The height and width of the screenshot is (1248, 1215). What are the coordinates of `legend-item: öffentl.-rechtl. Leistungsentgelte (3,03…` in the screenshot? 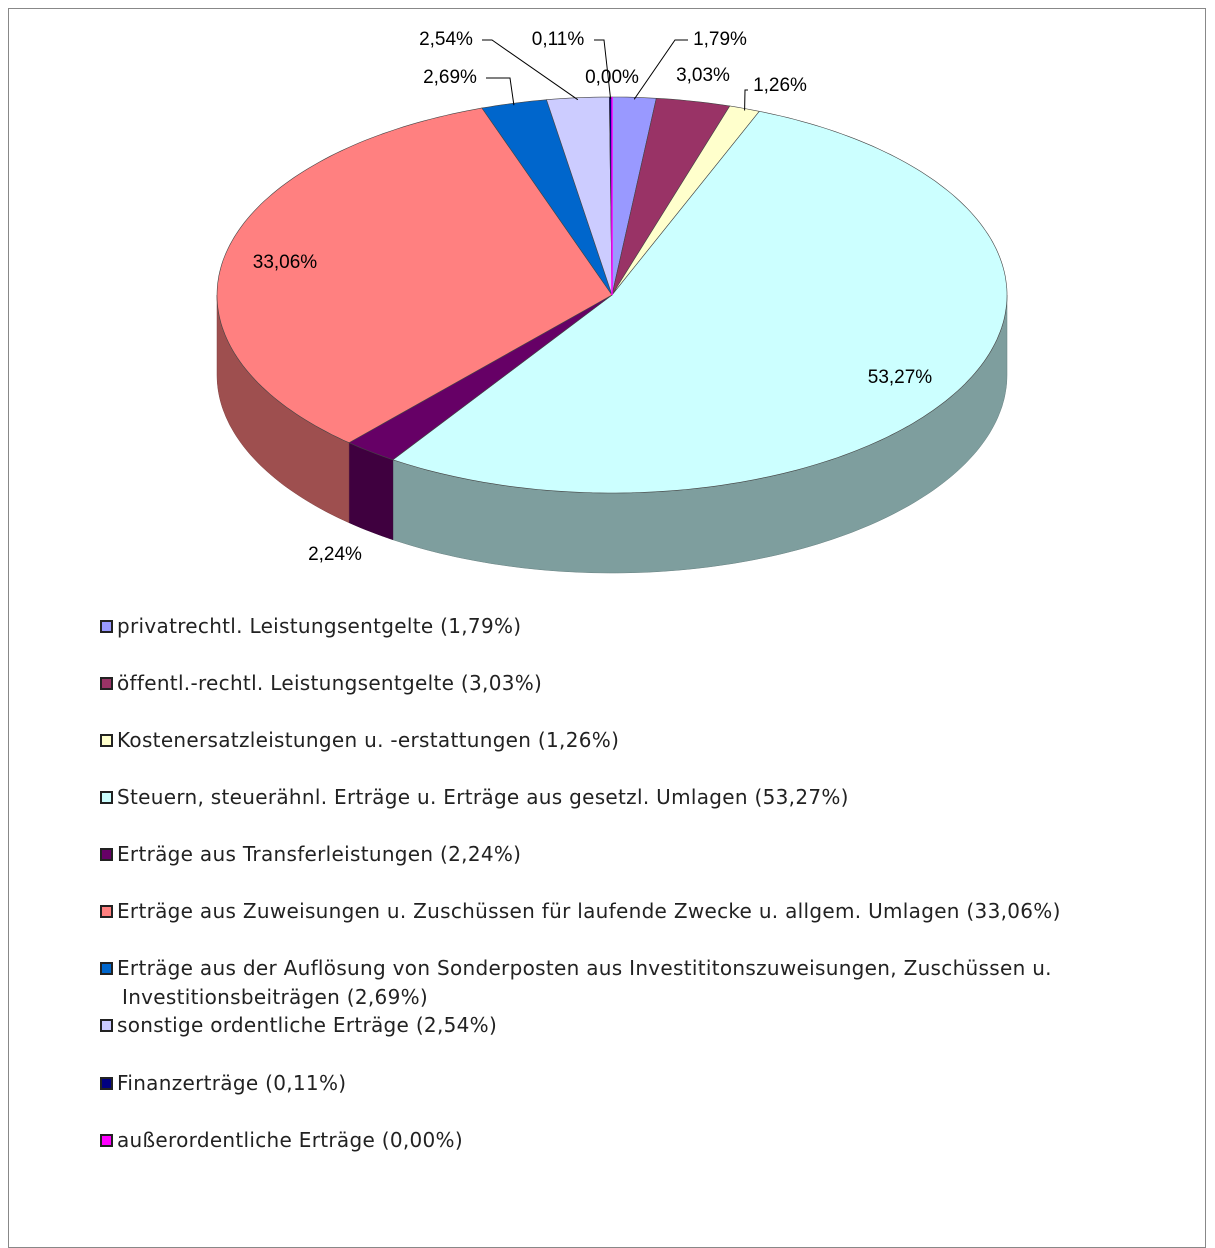 It's located at (630, 683).